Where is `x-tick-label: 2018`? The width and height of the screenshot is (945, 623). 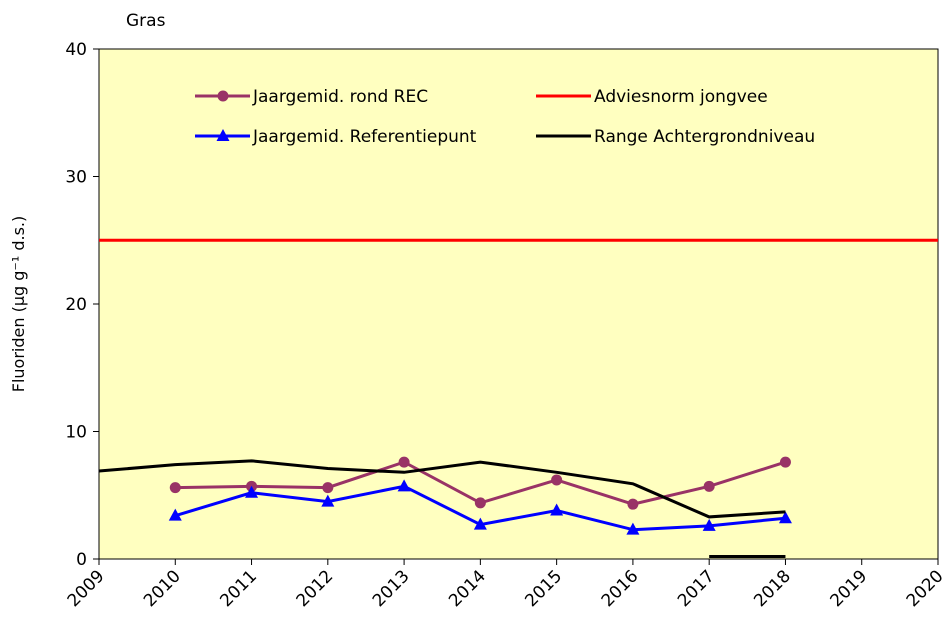
x-tick-label: 2018 is located at coordinates (772, 588).